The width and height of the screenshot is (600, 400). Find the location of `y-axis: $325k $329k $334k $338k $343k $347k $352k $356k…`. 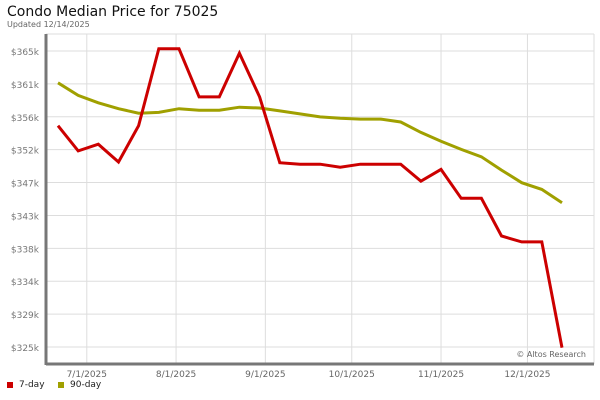

y-axis: $325k $329k $334k $338k $343k $347k $352k $356k… is located at coordinates (29, 199).